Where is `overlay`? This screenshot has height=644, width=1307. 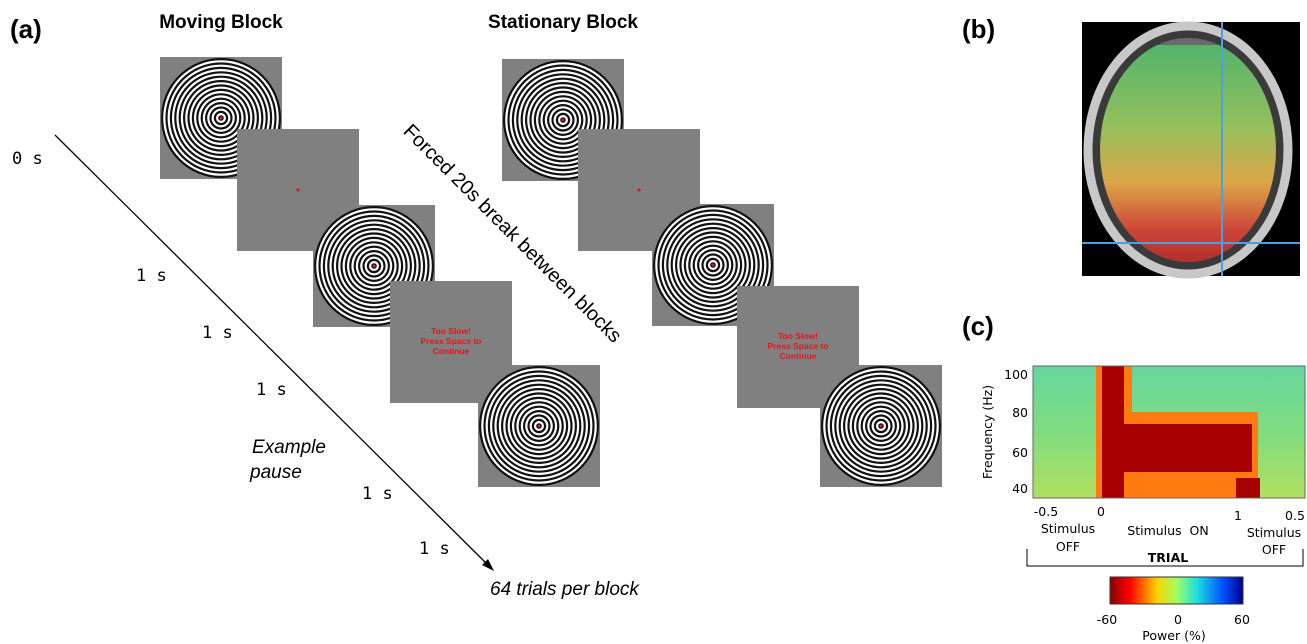 overlay is located at coordinates (1188, 153).